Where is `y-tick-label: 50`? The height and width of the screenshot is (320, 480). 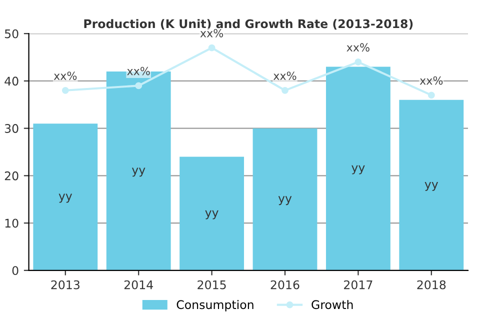 y-tick-label: 50 is located at coordinates (11, 33).